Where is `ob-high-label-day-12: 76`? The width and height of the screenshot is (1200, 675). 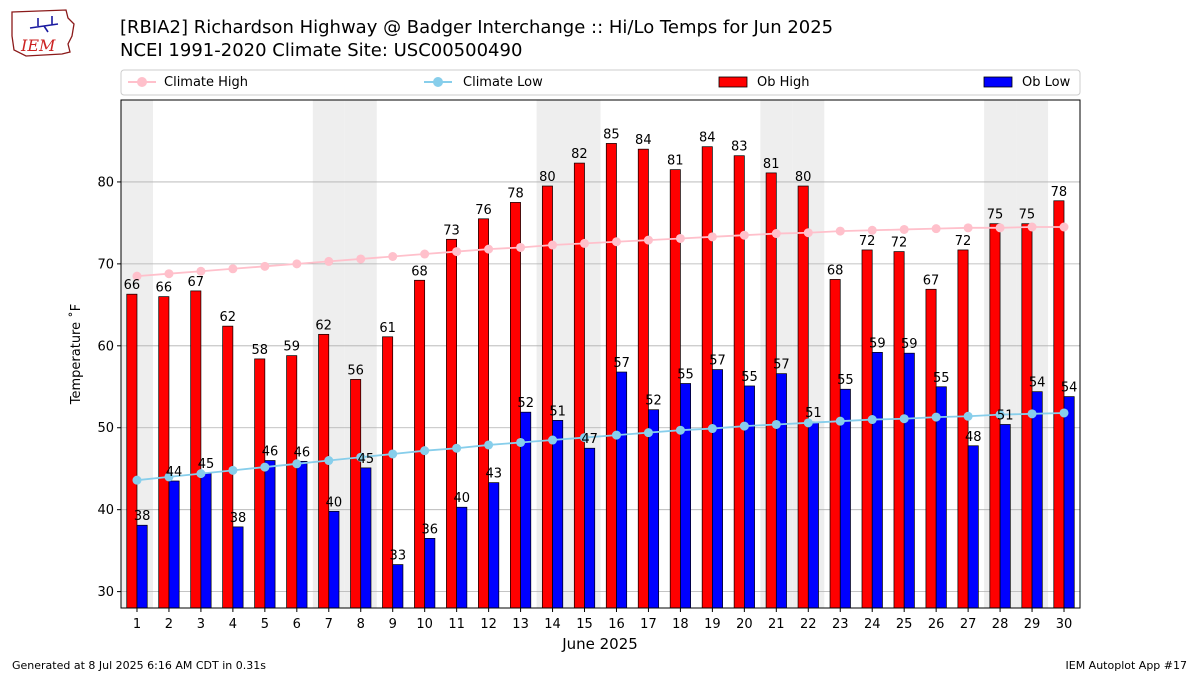 ob-high-label-day-12: 76 is located at coordinates (483, 210).